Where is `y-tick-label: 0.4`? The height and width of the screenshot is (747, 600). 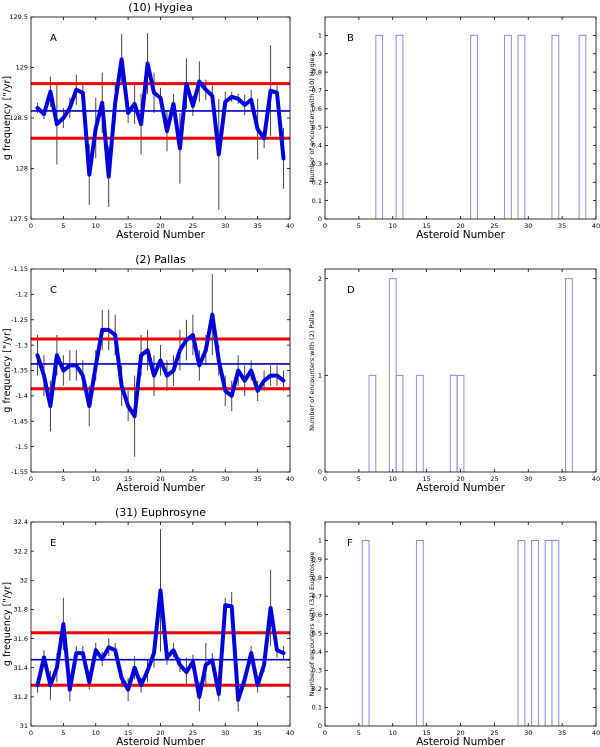 y-tick-label: 0.4 is located at coordinates (317, 146).